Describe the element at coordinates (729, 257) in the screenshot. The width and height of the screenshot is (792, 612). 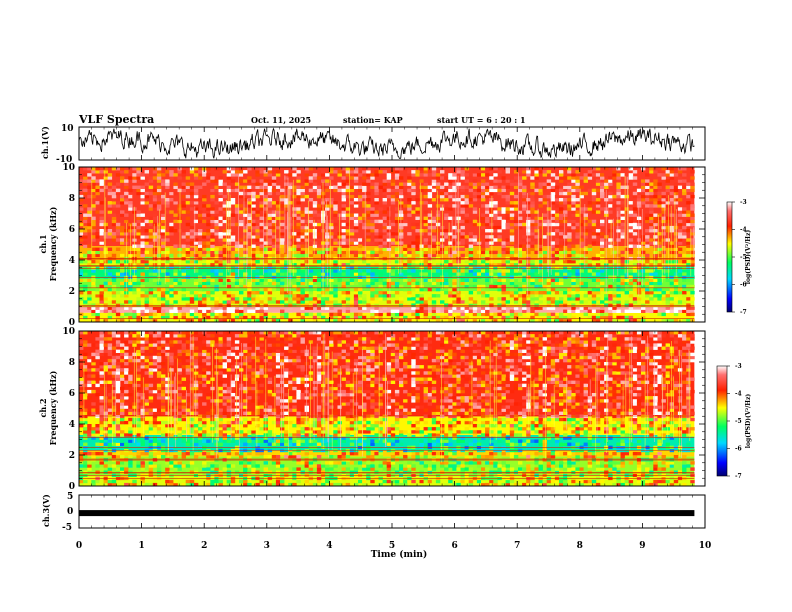
I see `ch1-colorbar-gradient` at that location.